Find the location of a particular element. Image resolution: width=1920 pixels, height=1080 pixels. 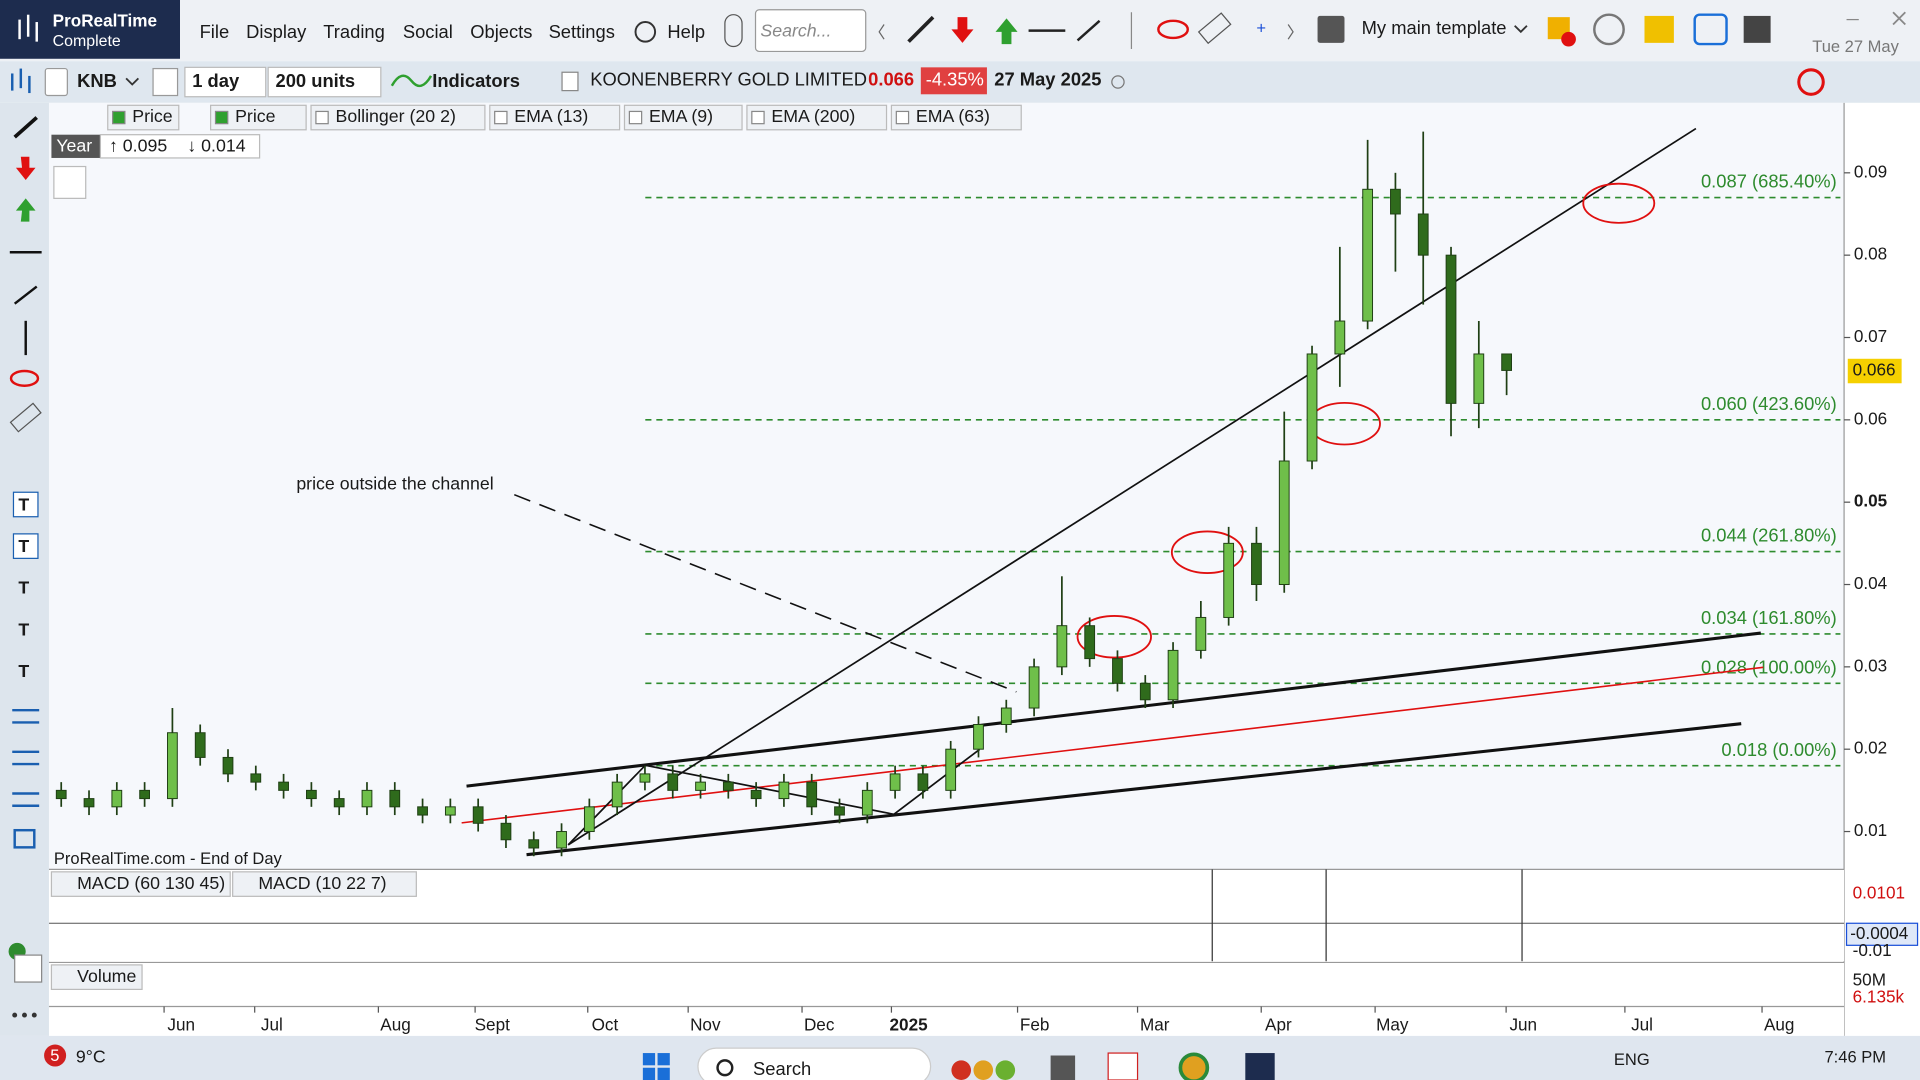

search-icon is located at coordinates (725, 1068).